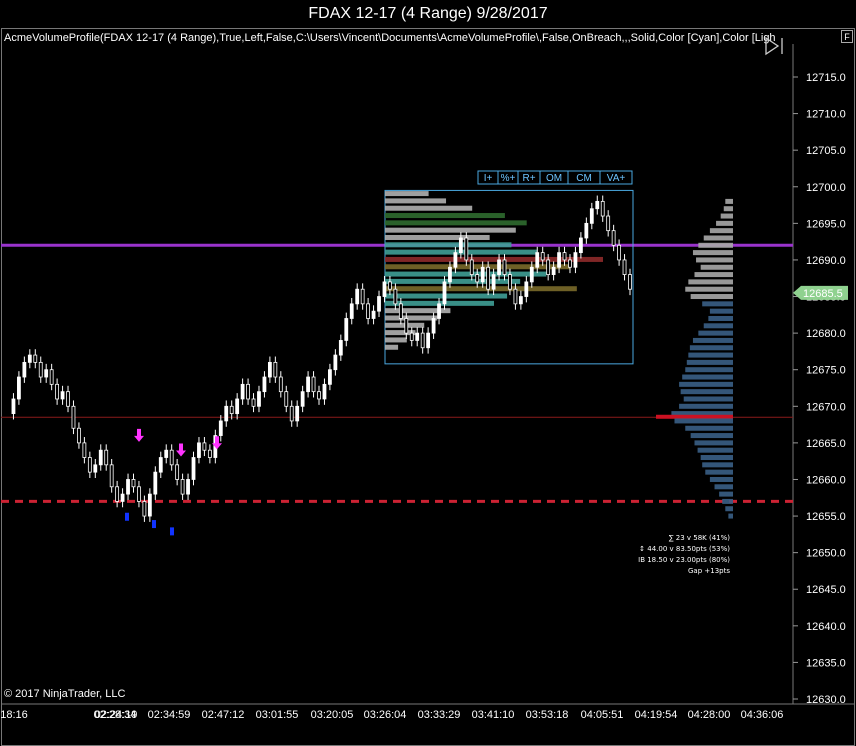 The width and height of the screenshot is (856, 746). What do you see at coordinates (847, 36) in the screenshot?
I see `panel-flag: F` at bounding box center [847, 36].